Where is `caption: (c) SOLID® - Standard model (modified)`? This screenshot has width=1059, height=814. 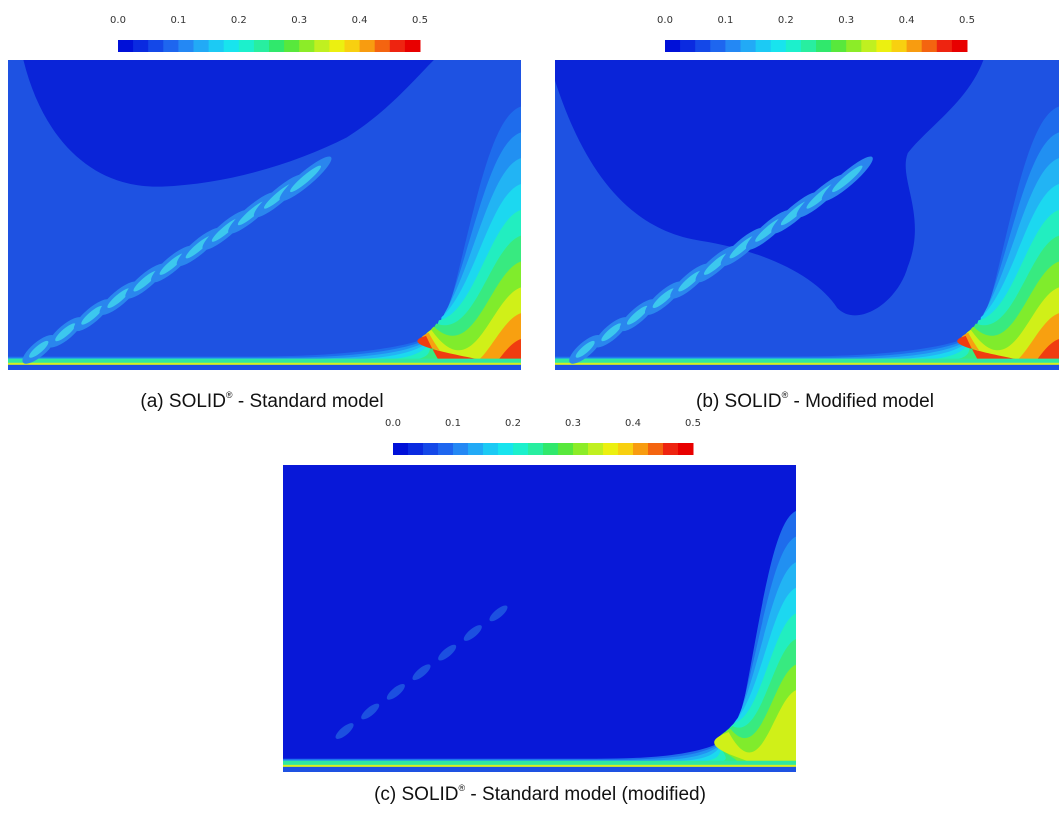
caption: (c) SOLID® - Standard model (modified) is located at coordinates (540, 794).